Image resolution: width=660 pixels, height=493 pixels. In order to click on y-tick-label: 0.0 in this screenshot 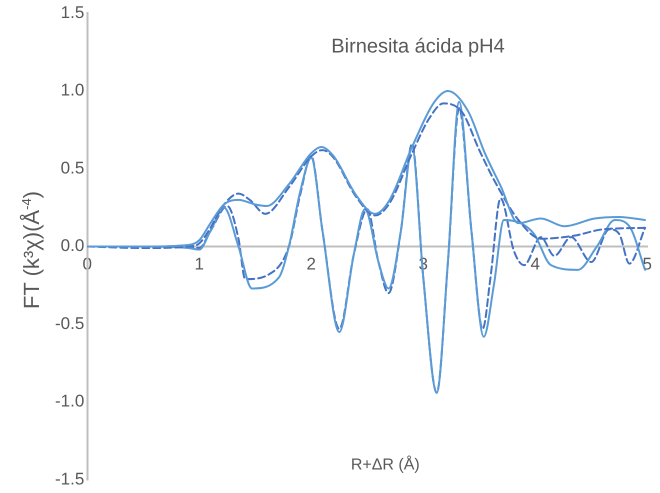, I will do `click(72, 246)`.